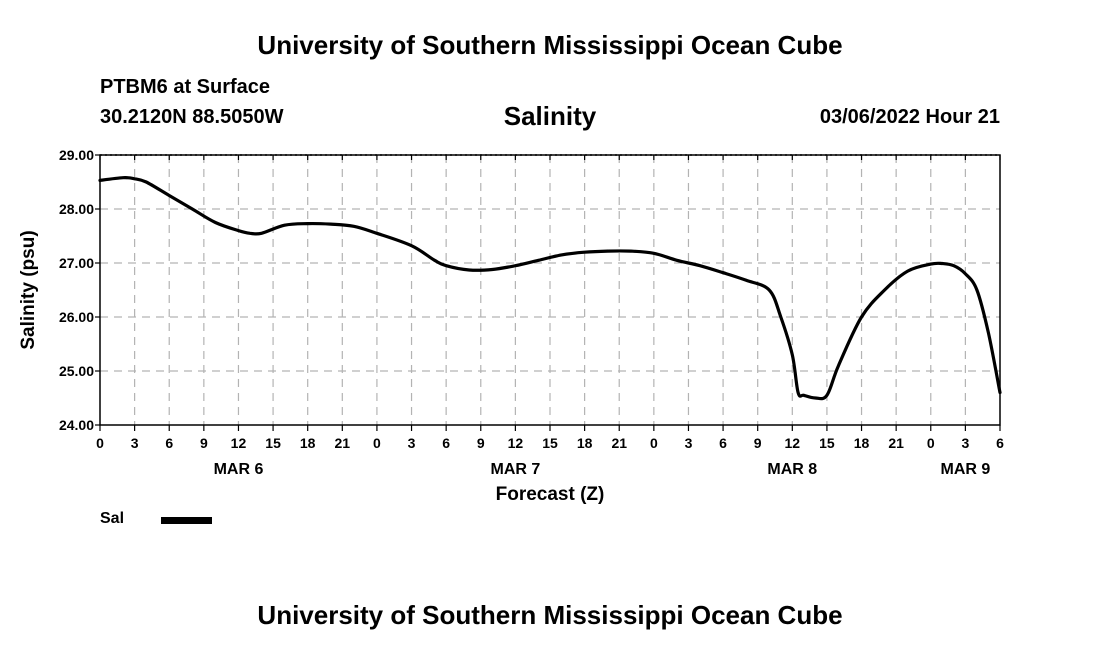 The width and height of the screenshot is (1100, 650). Describe the element at coordinates (239, 469) in the screenshot. I see `day-label: MAR 6` at that location.